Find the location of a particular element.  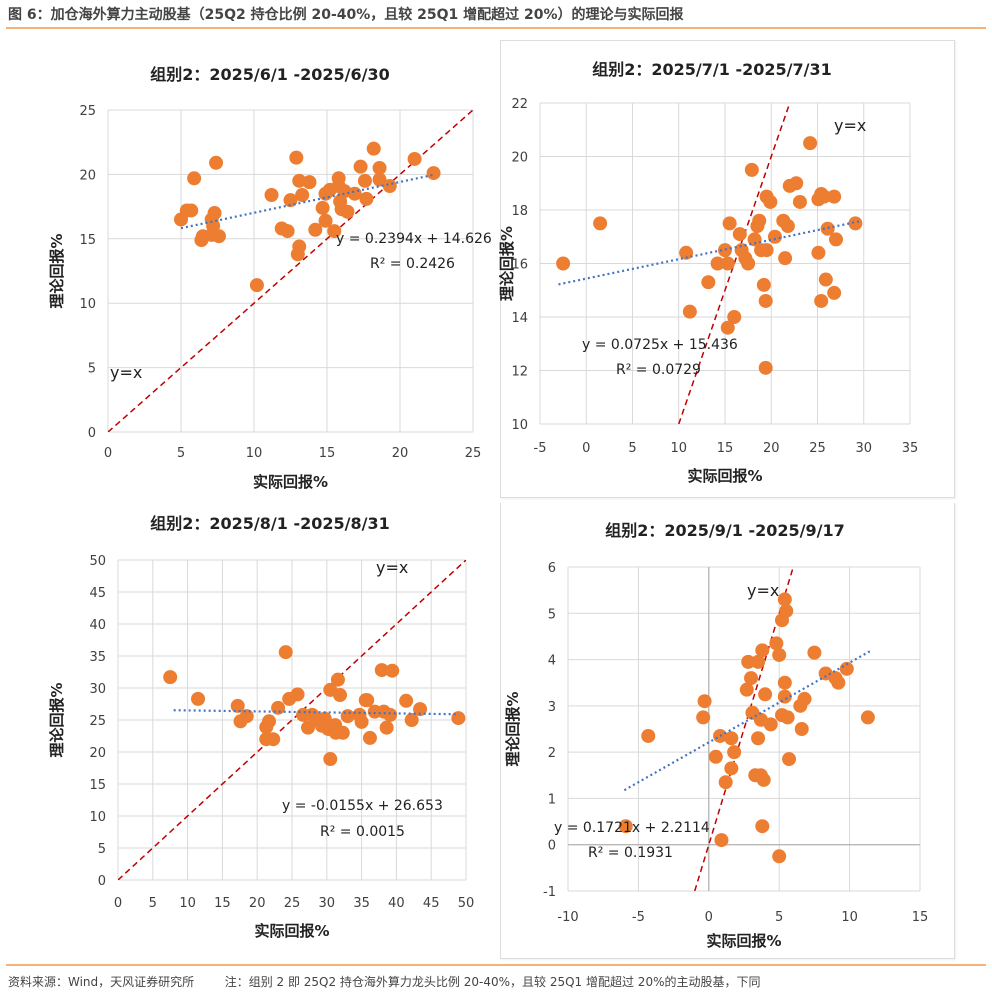

y-tick-label: 4 is located at coordinates (552, 661).